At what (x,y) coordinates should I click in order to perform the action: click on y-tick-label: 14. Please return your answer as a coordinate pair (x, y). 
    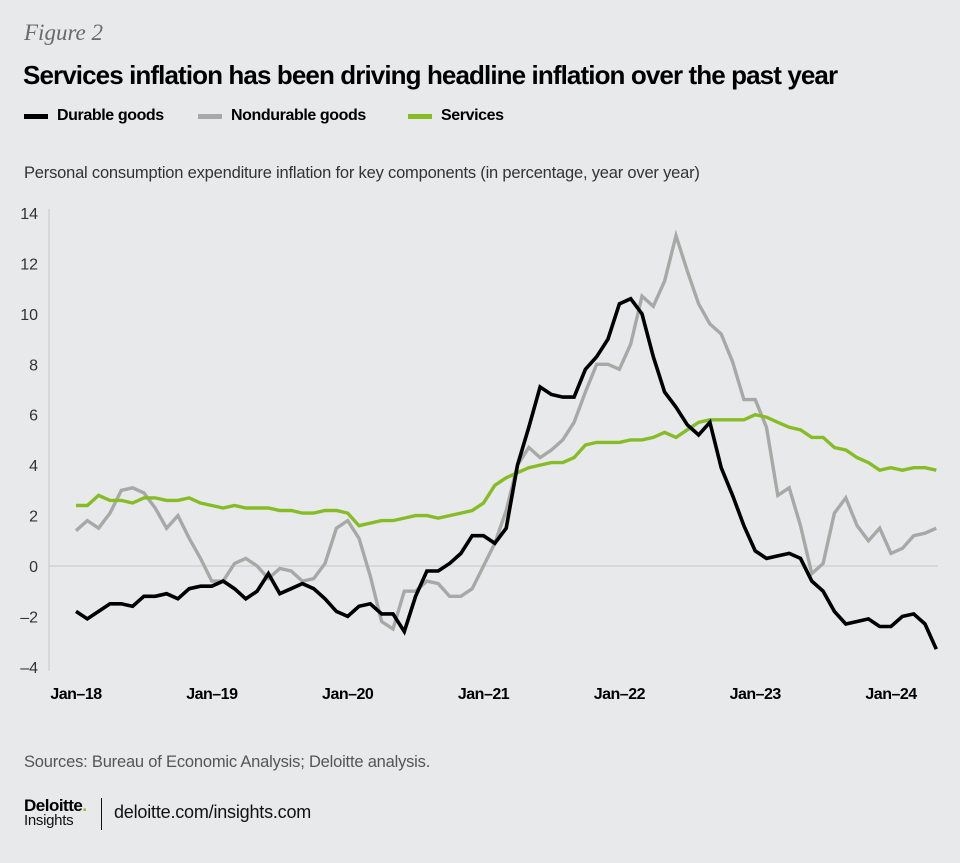
    Looking at the image, I should click on (29, 214).